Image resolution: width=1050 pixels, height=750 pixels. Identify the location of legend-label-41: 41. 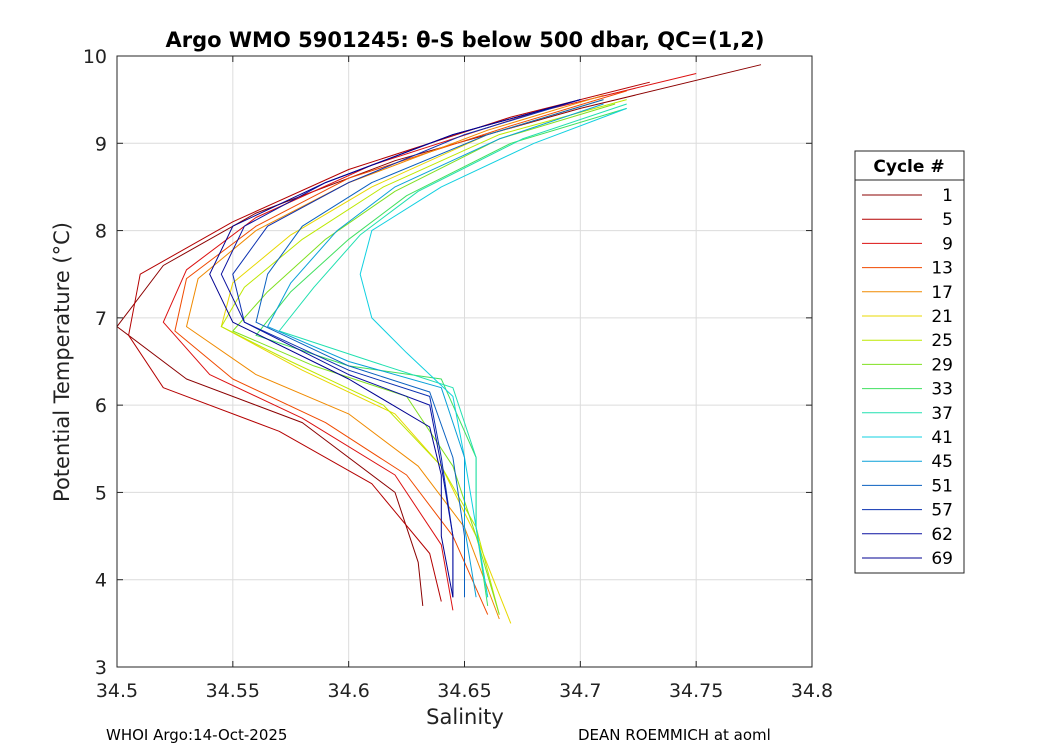
(942, 438).